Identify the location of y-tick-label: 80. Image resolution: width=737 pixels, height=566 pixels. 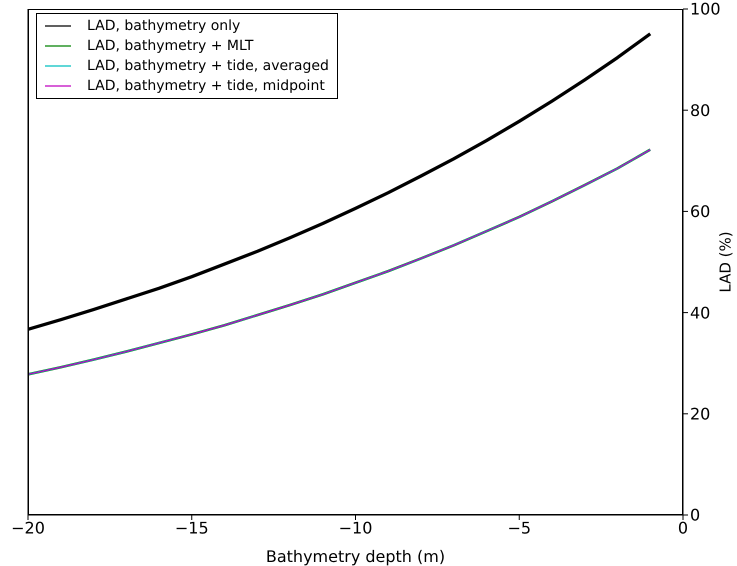
(700, 110).